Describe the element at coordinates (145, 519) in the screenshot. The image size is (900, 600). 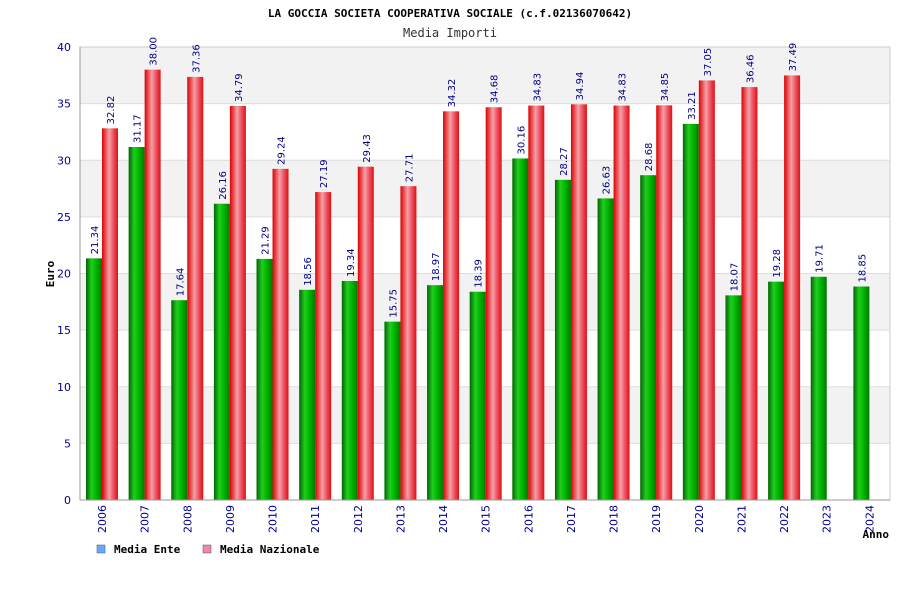
I see `x-tick-label: 2007` at that location.